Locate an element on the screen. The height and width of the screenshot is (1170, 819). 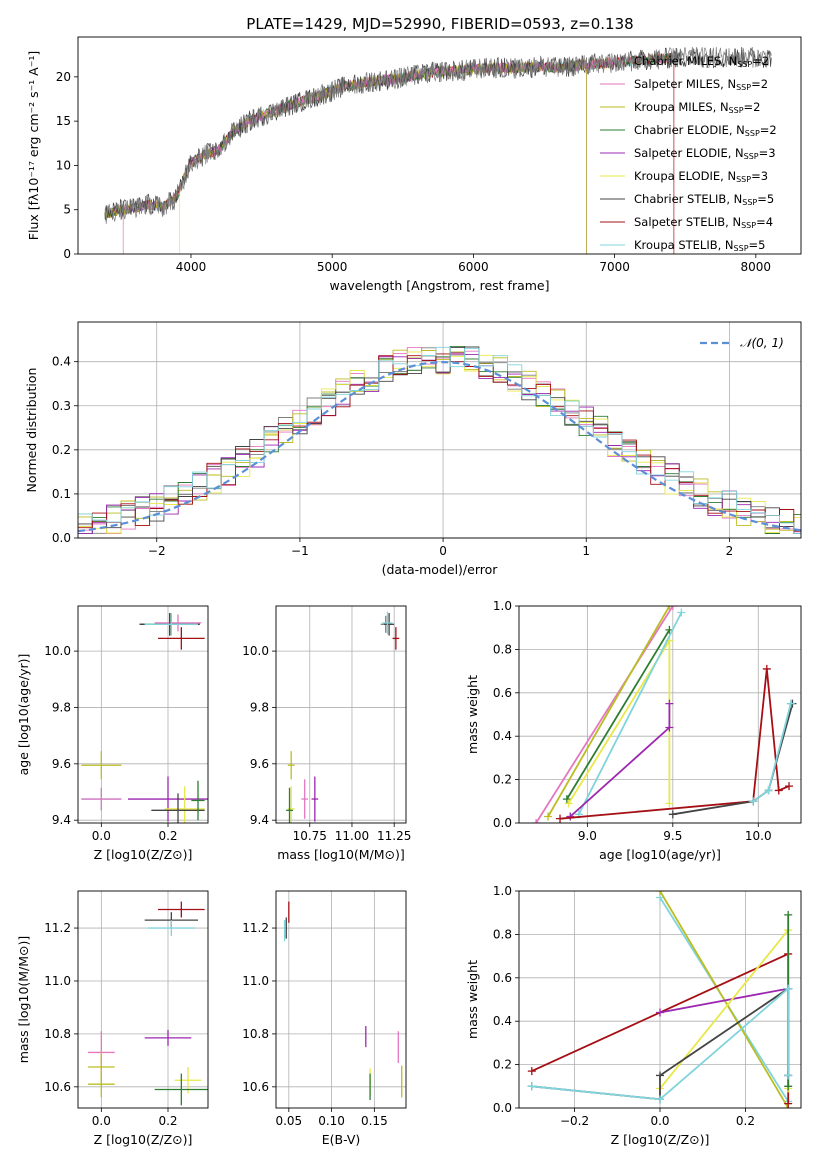
y-tick-label: 10.0 is located at coordinates (255, 651).